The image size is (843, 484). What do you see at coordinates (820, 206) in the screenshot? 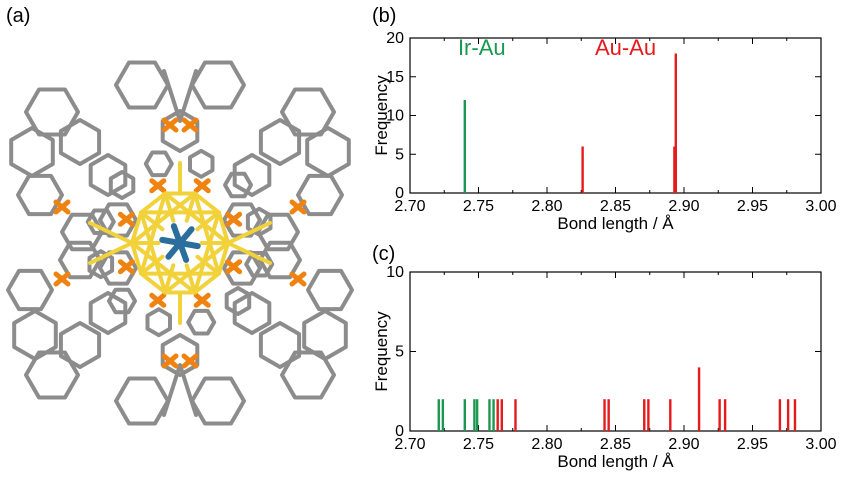
I see `x-tick-label: 3.00` at bounding box center [820, 206].